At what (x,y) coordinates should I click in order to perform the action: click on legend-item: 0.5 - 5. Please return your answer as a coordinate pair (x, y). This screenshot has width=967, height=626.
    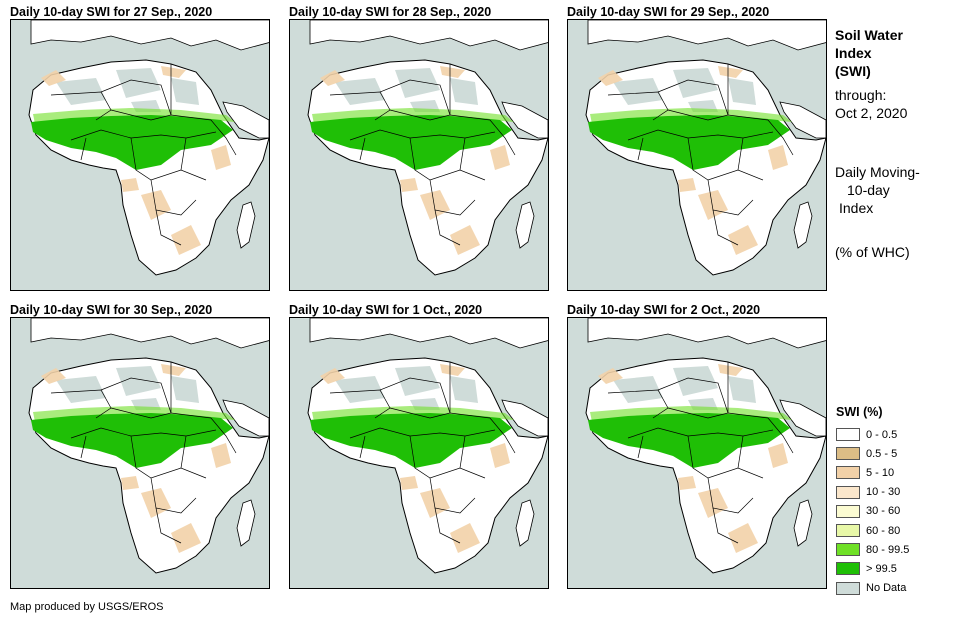
    Looking at the image, I should click on (872, 453).